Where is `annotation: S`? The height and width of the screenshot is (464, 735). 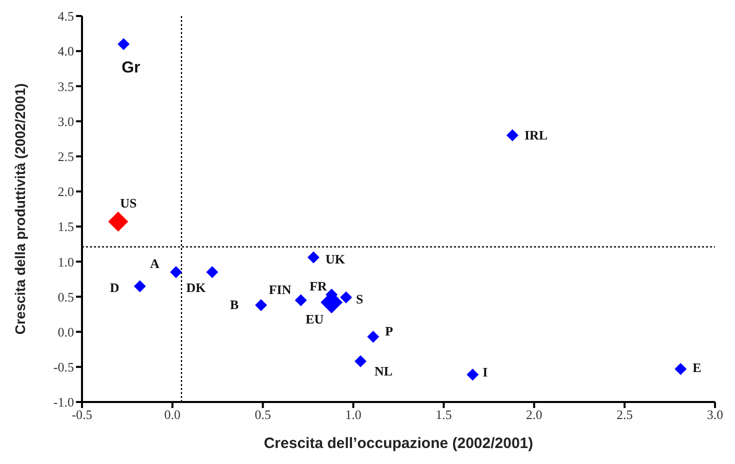
annotation: S is located at coordinates (360, 298).